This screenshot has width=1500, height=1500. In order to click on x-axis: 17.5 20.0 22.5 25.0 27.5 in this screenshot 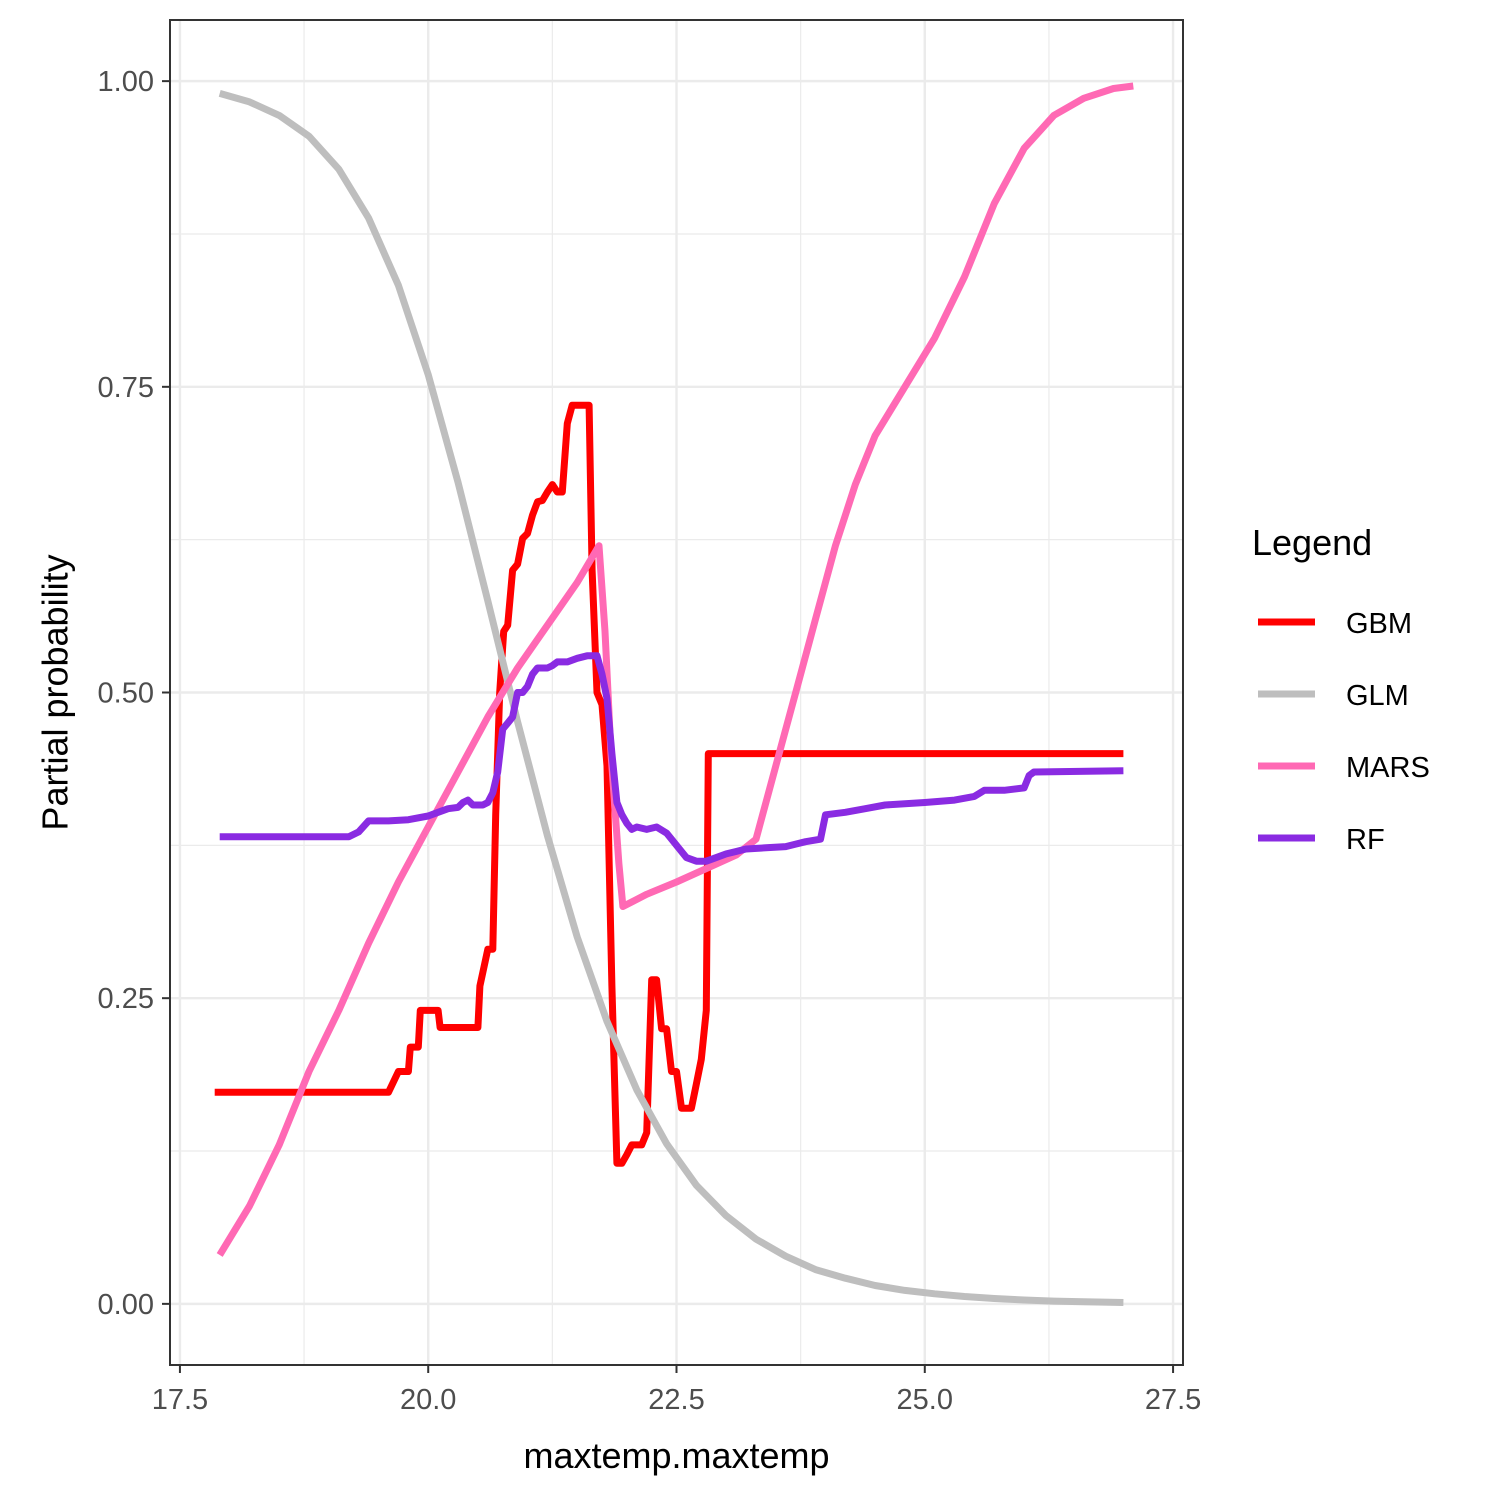, I will do `click(676, 1390)`.